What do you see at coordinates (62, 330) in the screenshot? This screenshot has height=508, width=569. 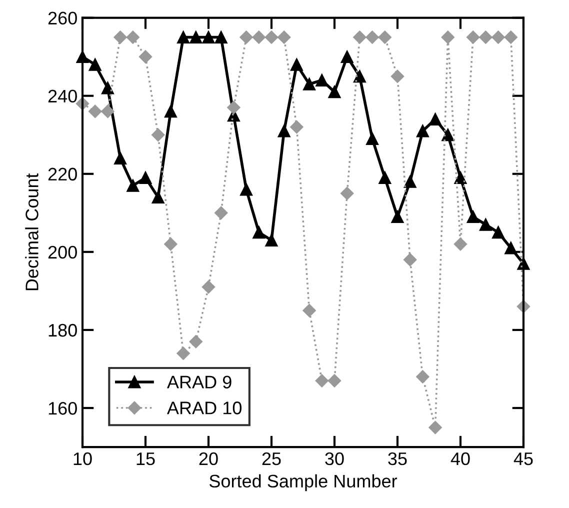 I see `y-tick-label: 180` at bounding box center [62, 330].